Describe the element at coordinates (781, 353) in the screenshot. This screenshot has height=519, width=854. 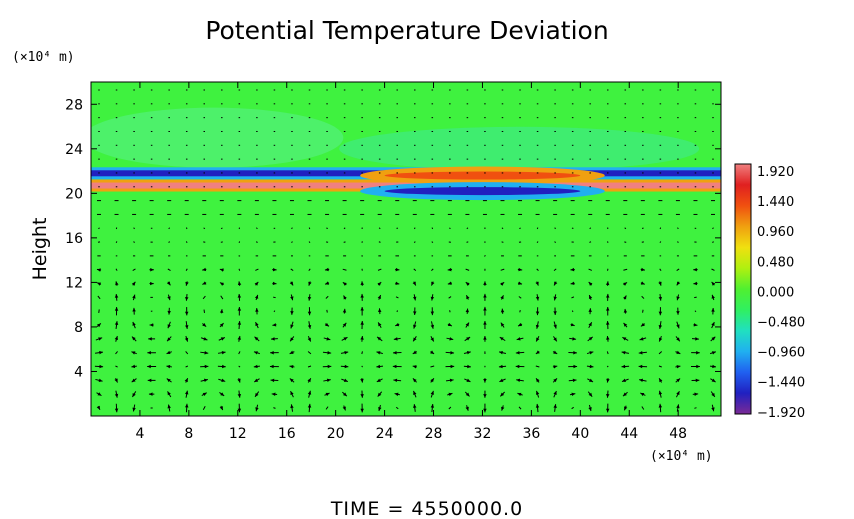
I see `colorbar-tick-label: −0.960` at that location.